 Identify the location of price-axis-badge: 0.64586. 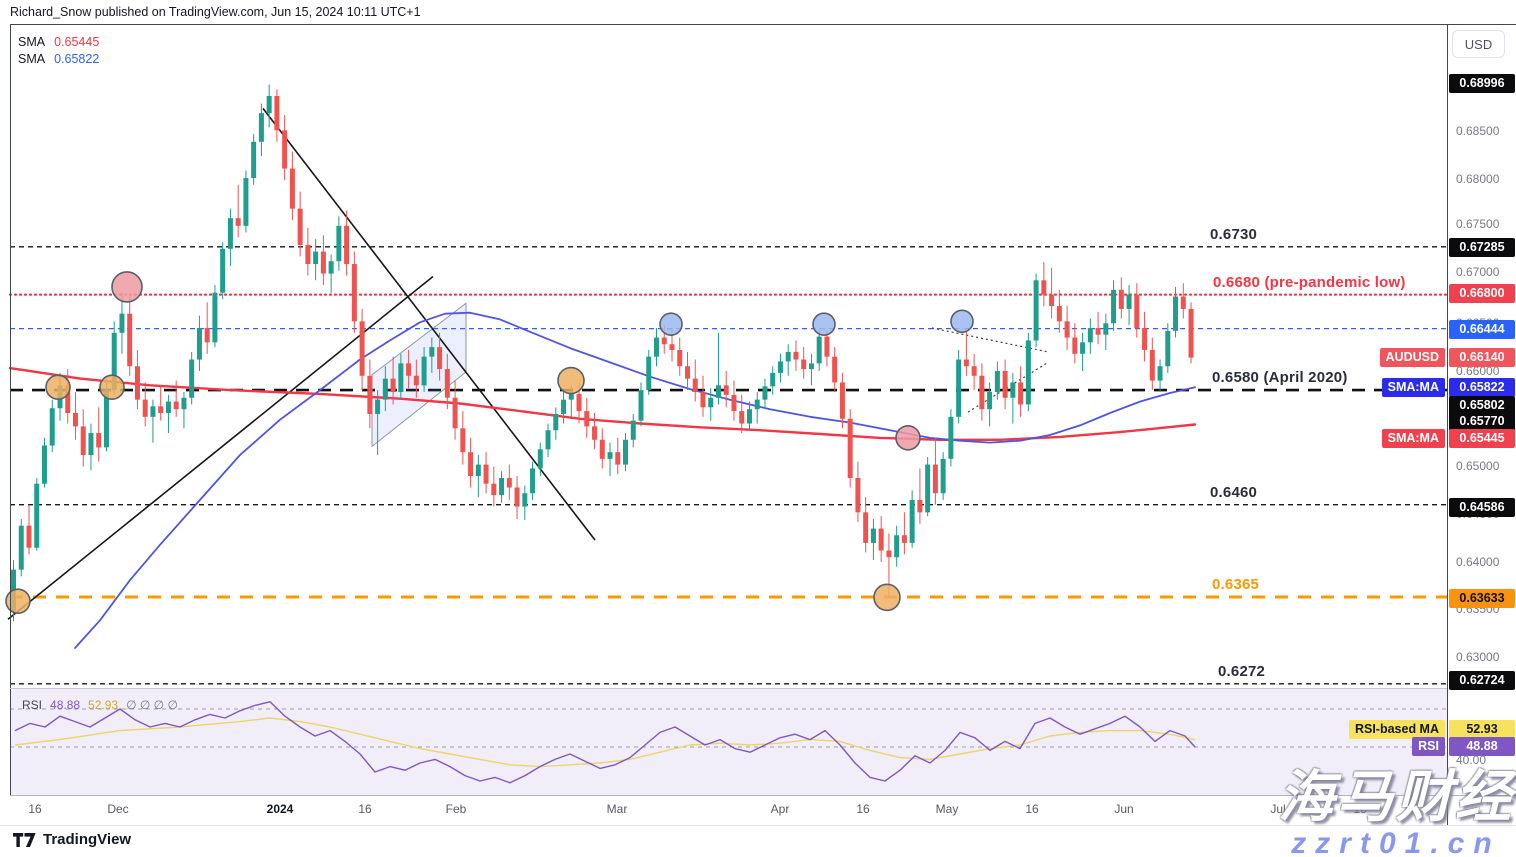
(1482, 507).